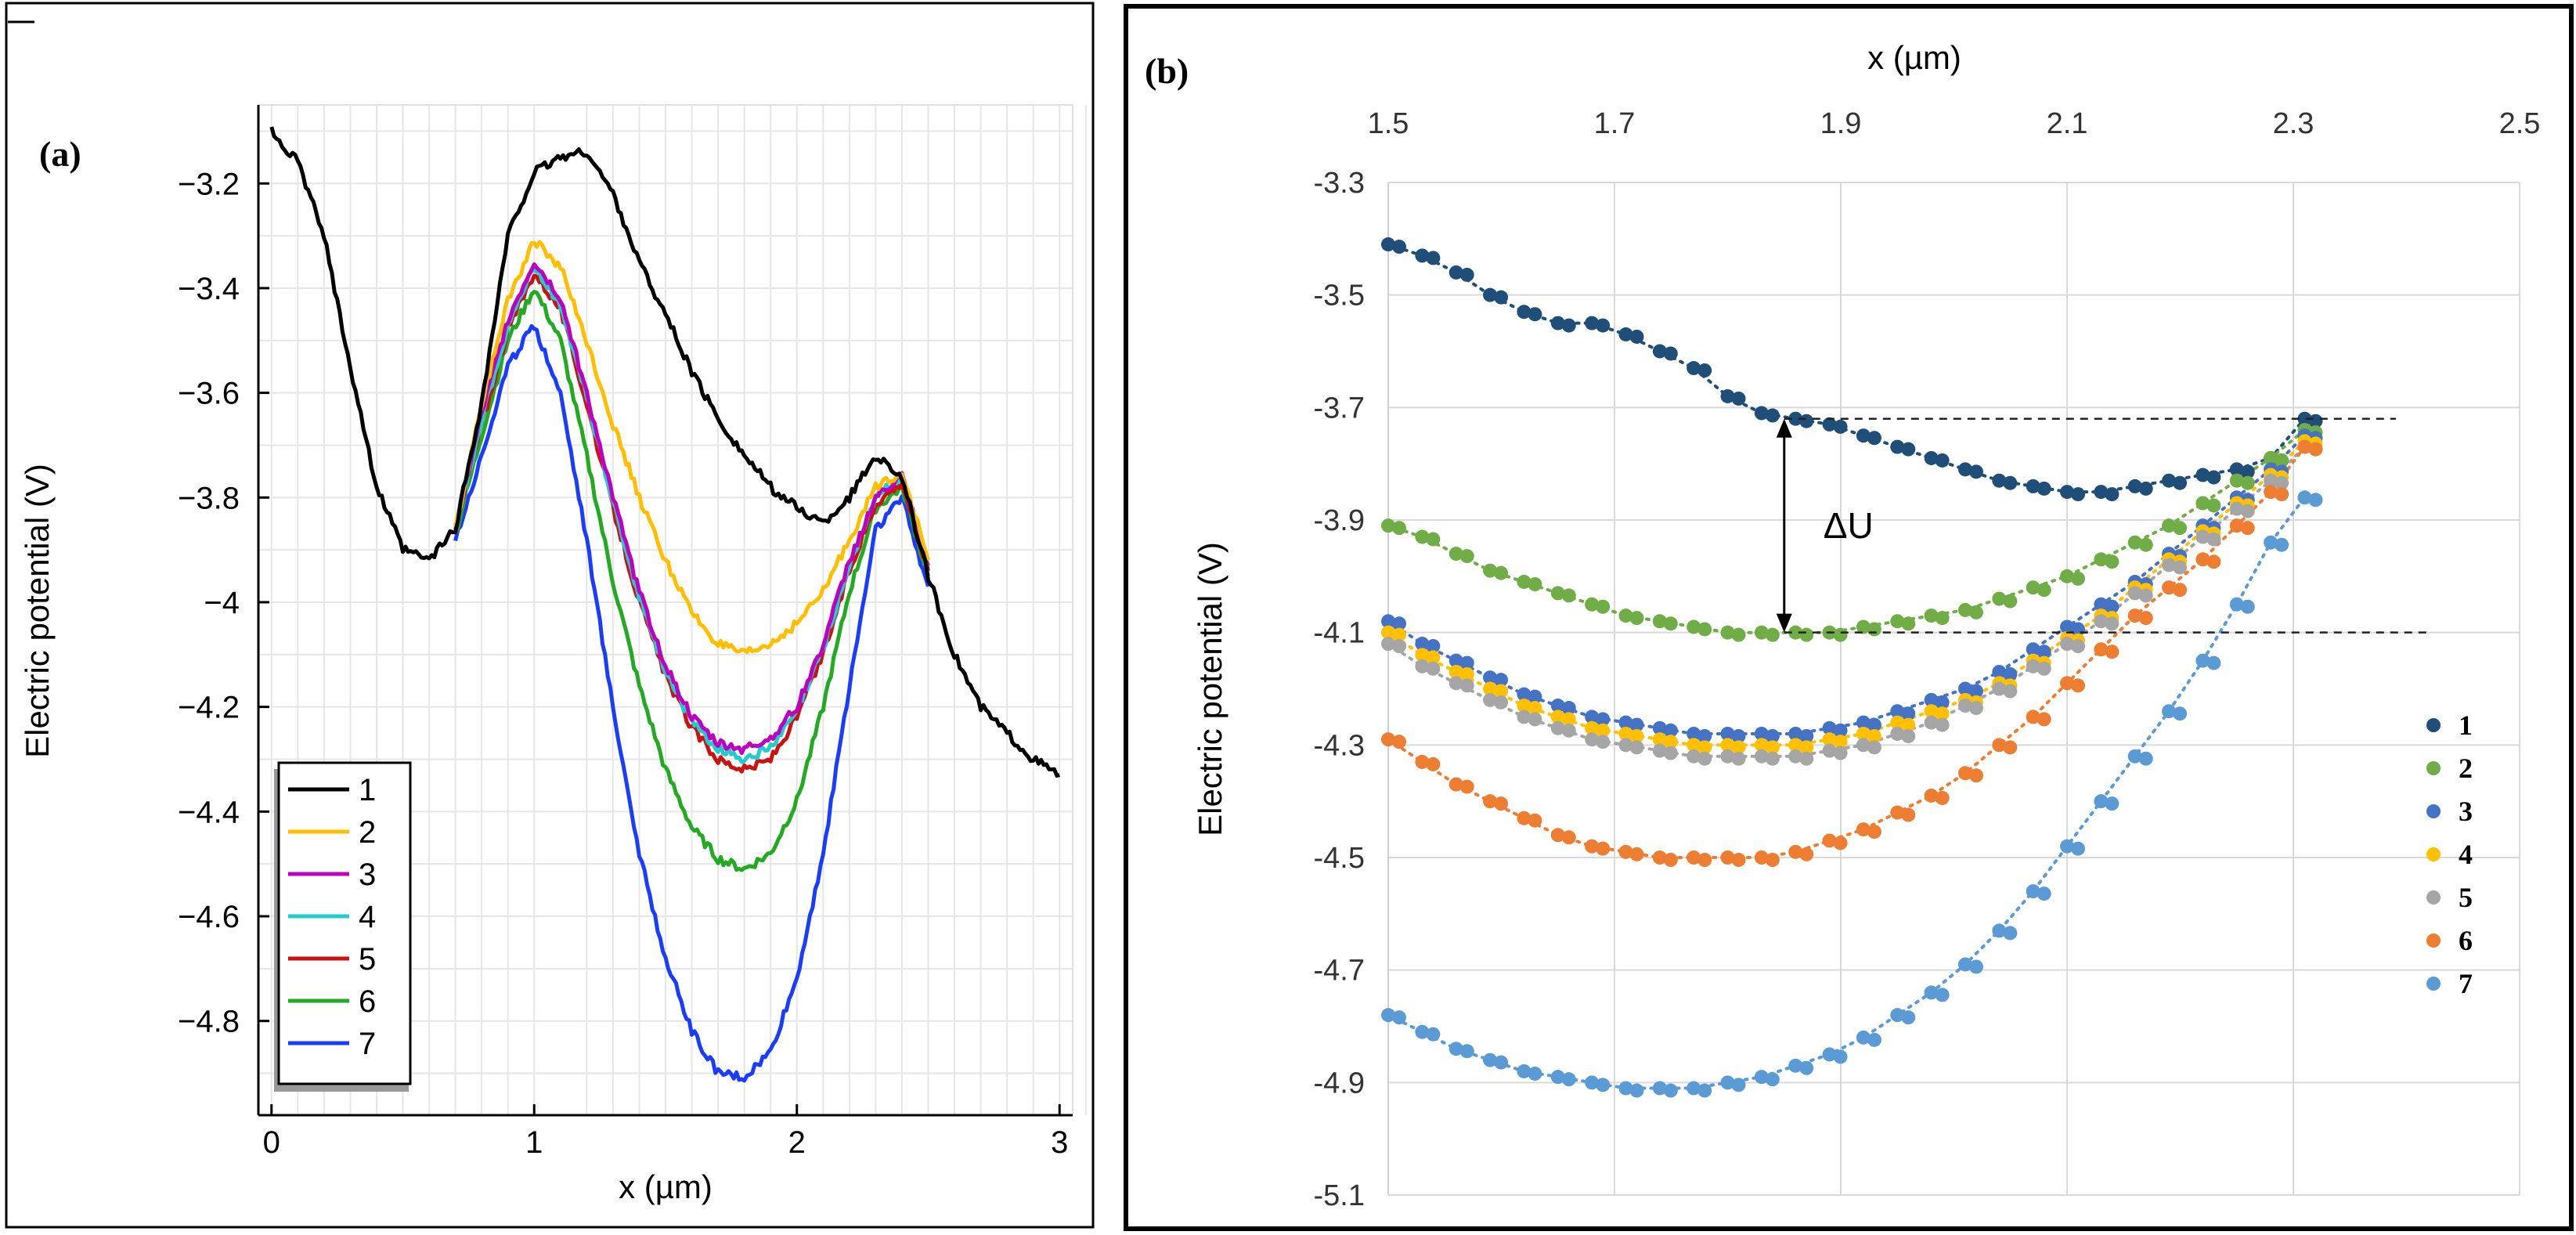  I want to click on panel-a-series-7-line, so click(691, 703).